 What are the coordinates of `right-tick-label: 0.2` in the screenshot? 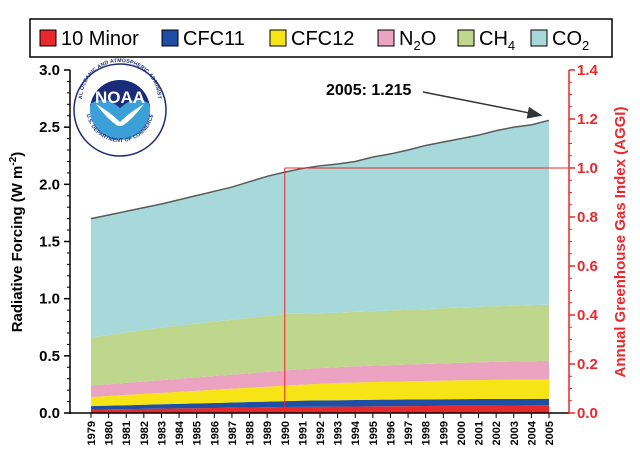 It's located at (587, 364).